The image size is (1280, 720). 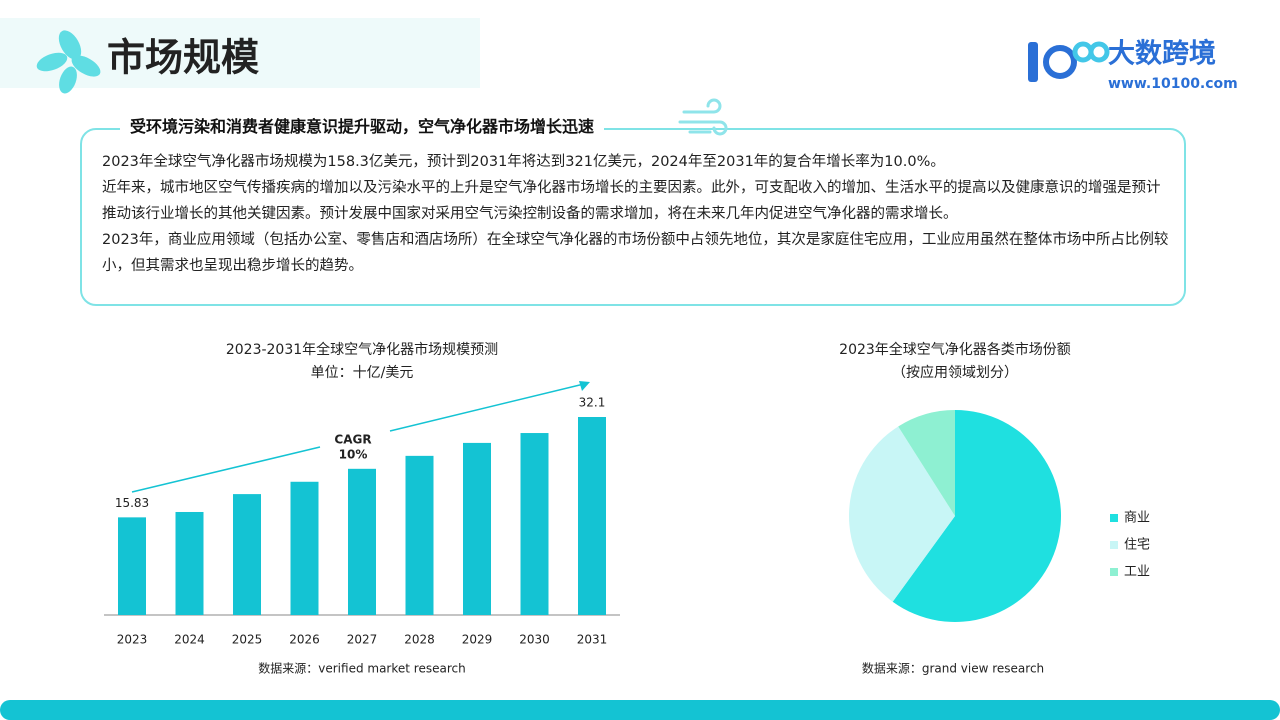 I want to click on page-title: 市场规模, so click(x=183, y=58).